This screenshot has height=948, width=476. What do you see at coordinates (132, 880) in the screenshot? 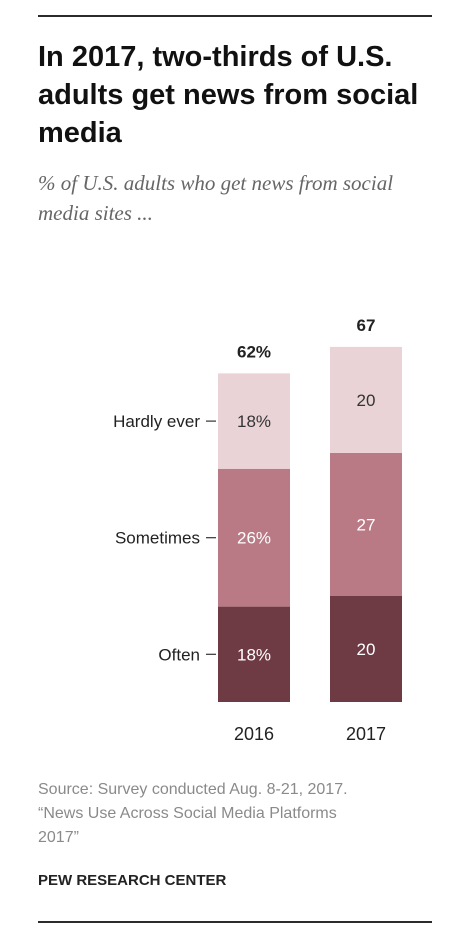
I see `organization-name: PEW RESEARCH CENTER` at bounding box center [132, 880].